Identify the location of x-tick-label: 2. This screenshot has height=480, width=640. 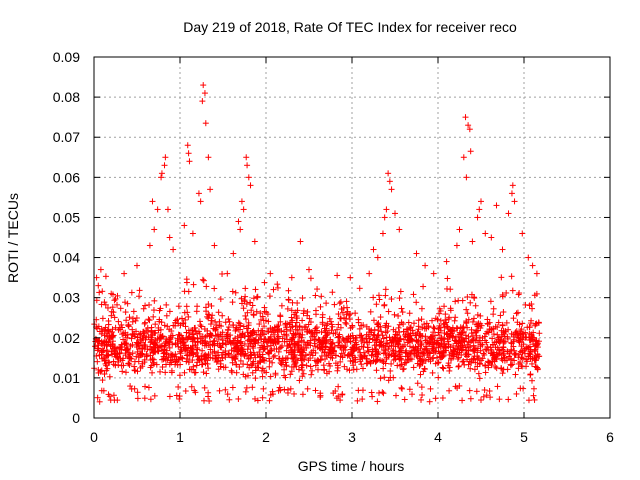
(266, 437).